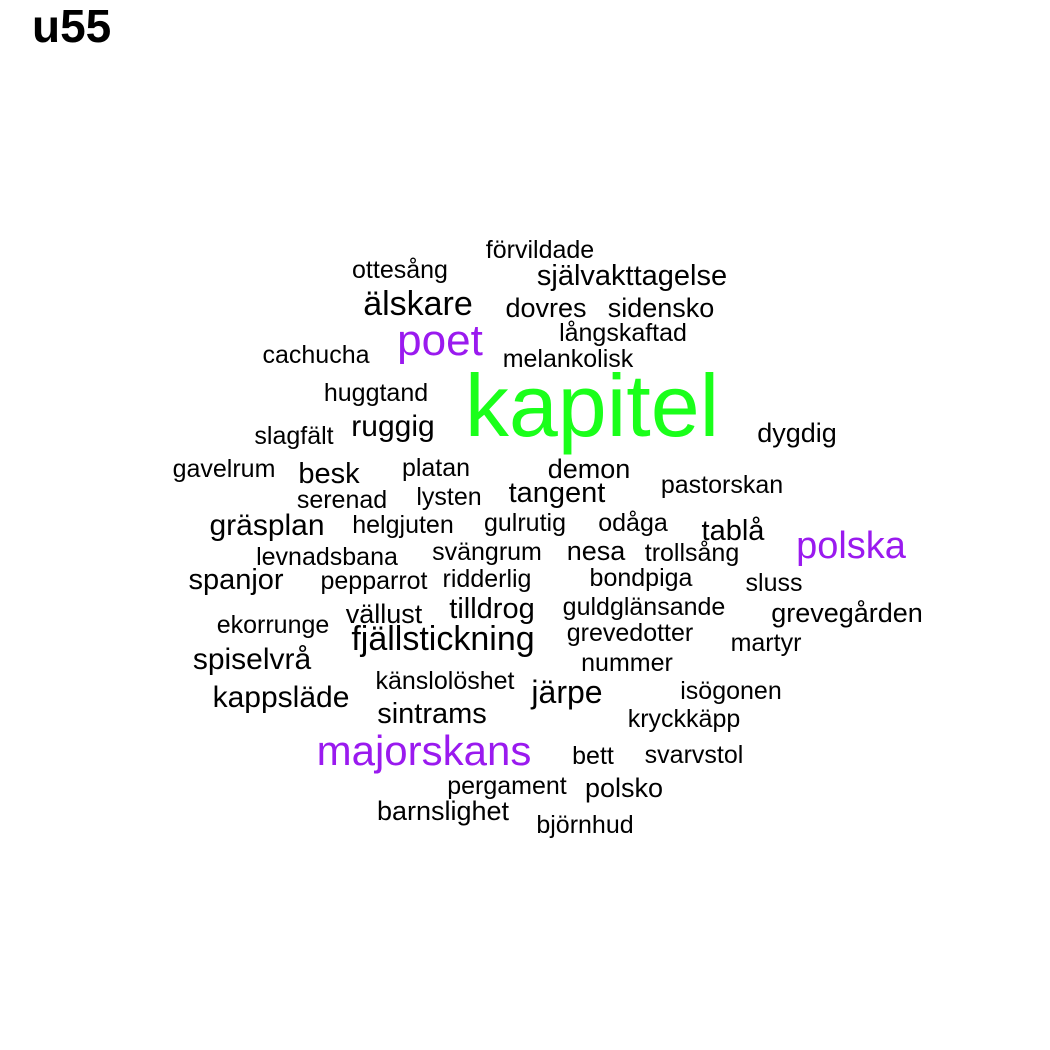  What do you see at coordinates (722, 485) in the screenshot?
I see `word-pastorskan: pastorskan` at bounding box center [722, 485].